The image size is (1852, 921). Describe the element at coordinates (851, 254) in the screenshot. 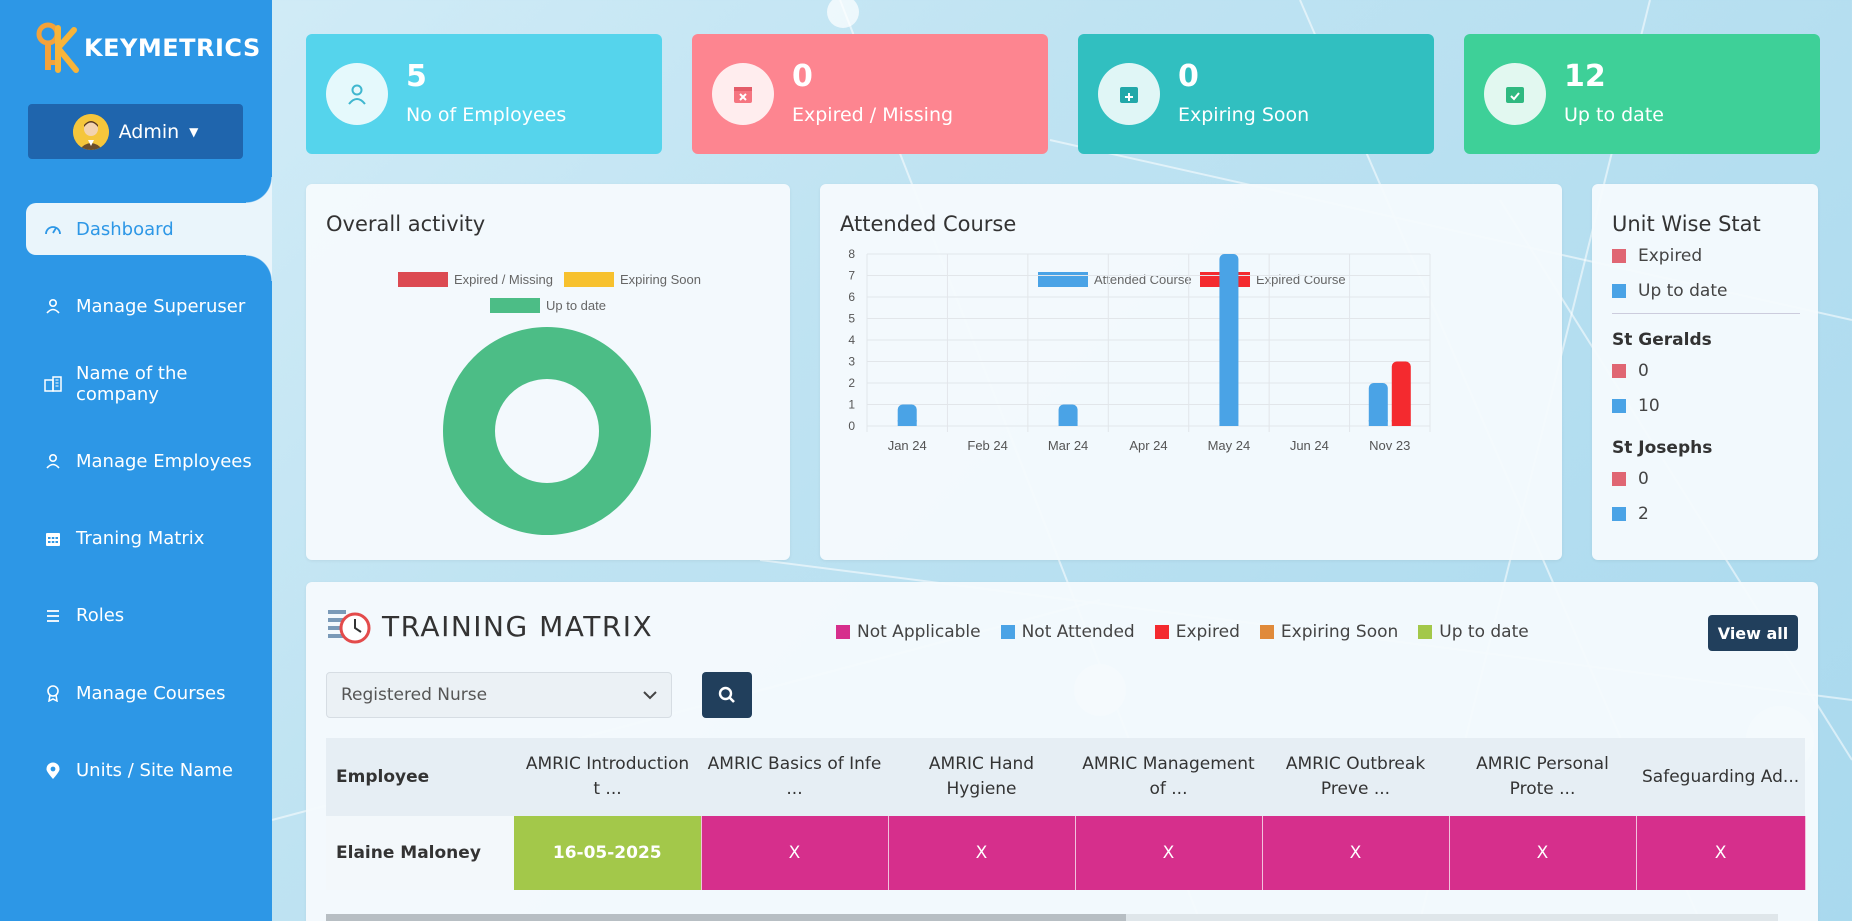

I see `y-tick-label: 8` at that location.